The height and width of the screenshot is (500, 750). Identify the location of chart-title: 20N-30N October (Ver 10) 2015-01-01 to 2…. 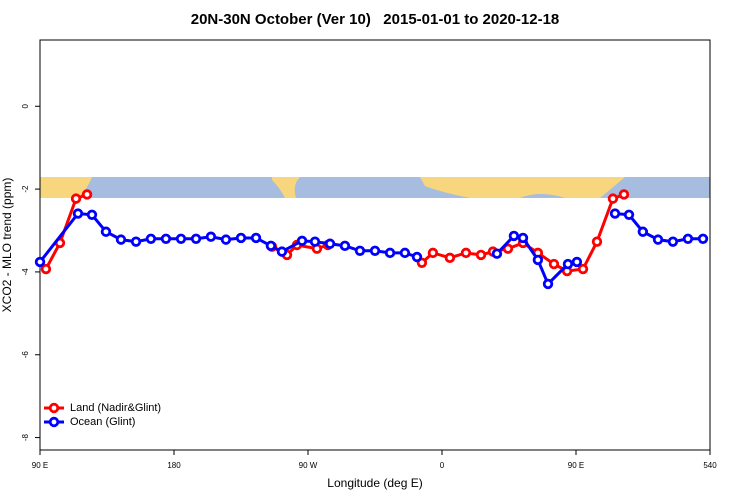
(375, 19).